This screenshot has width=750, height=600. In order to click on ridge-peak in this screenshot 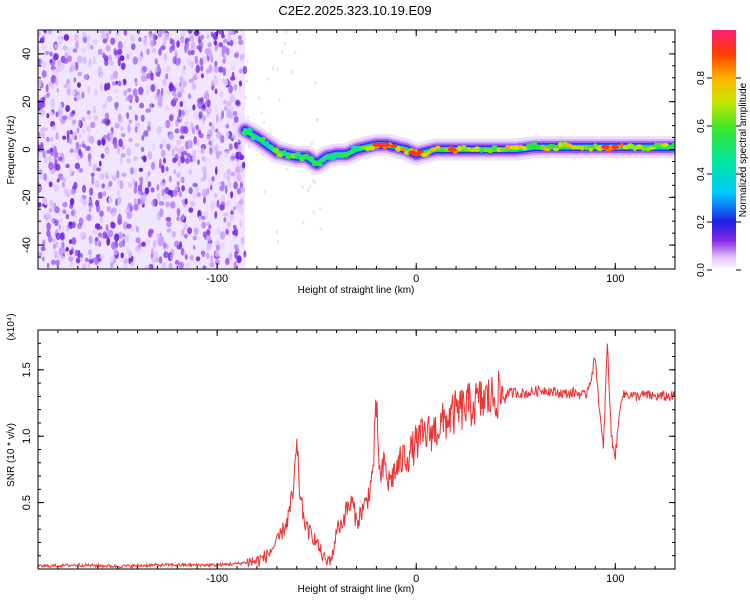, I will do `click(605, 147)`.